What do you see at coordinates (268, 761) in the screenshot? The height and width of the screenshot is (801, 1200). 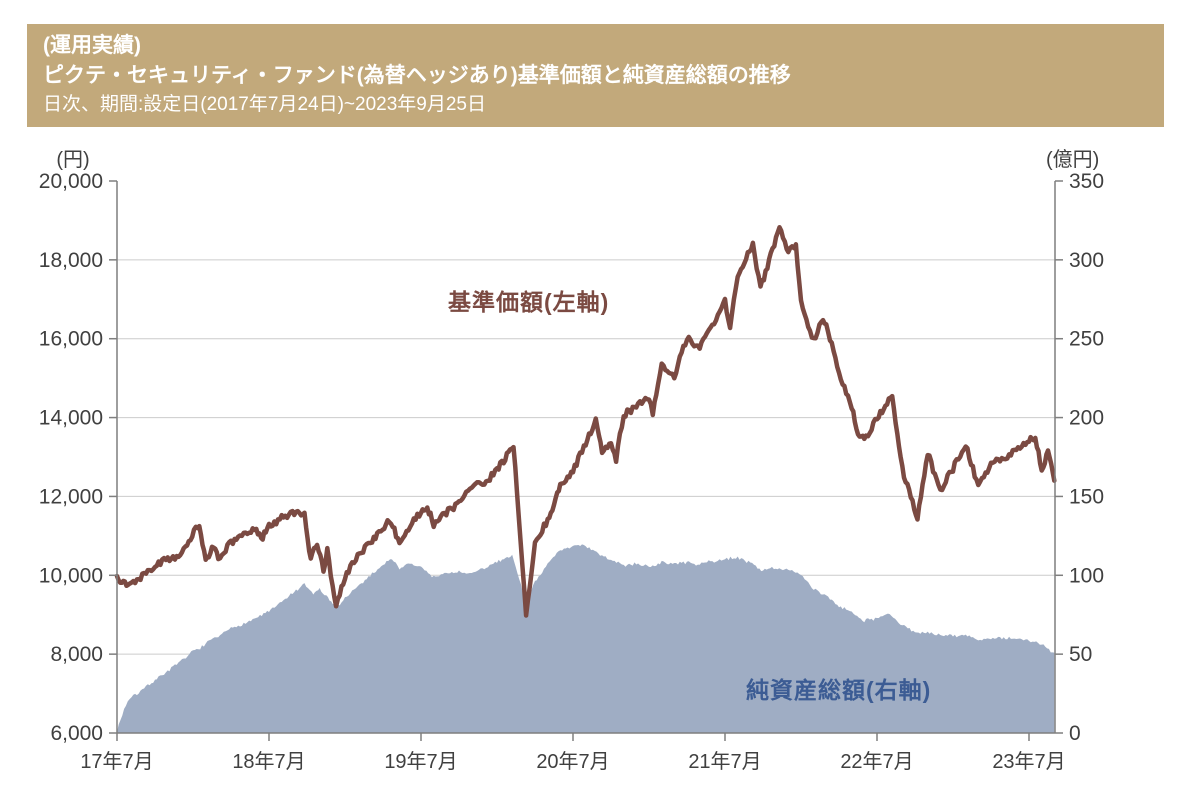 I see `x-axis-tick-label: 18年7月` at bounding box center [268, 761].